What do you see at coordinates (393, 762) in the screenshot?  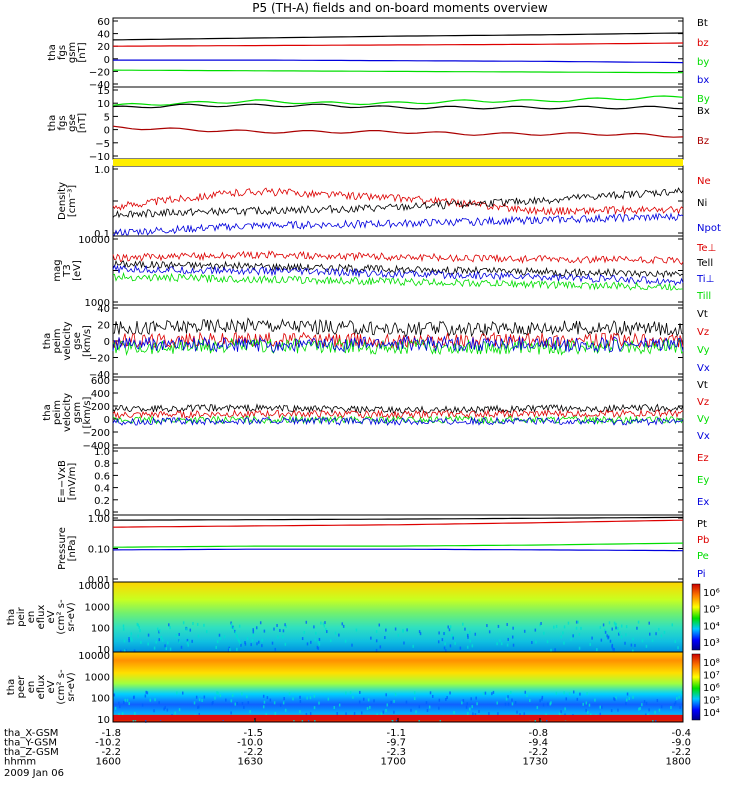 I see `time-axis-value: 1700` at bounding box center [393, 762].